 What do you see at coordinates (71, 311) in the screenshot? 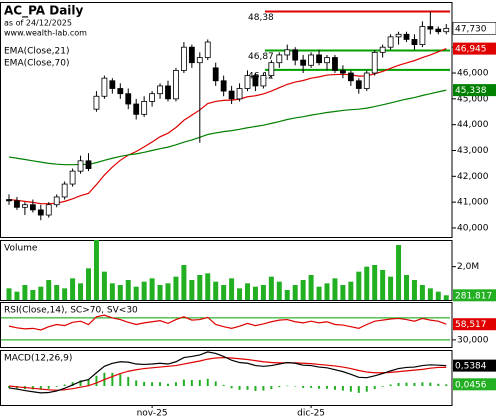
I see `panel-title: RSI(Close,14), SC>70, SV<30` at bounding box center [71, 311].